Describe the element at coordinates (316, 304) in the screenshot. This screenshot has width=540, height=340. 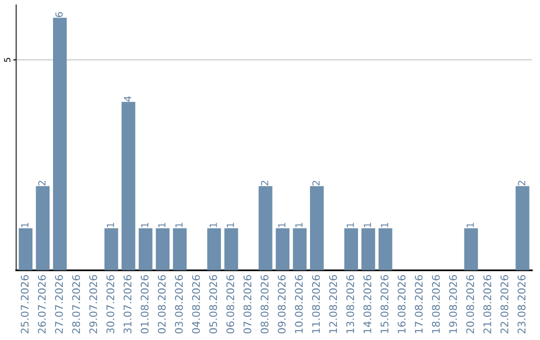
I see `x-tick-label: 11.08.2026` at that location.